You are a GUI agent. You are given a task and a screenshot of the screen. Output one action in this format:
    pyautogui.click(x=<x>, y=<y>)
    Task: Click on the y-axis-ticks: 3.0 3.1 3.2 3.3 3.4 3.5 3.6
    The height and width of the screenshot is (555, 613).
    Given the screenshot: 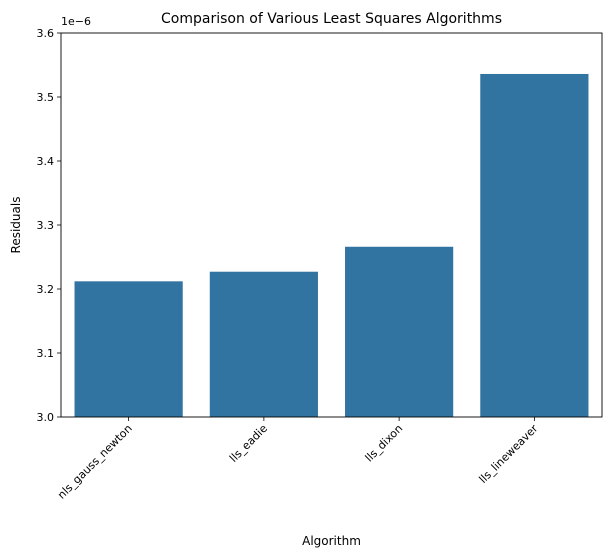 What is the action you would take?
    pyautogui.click(x=49, y=225)
    